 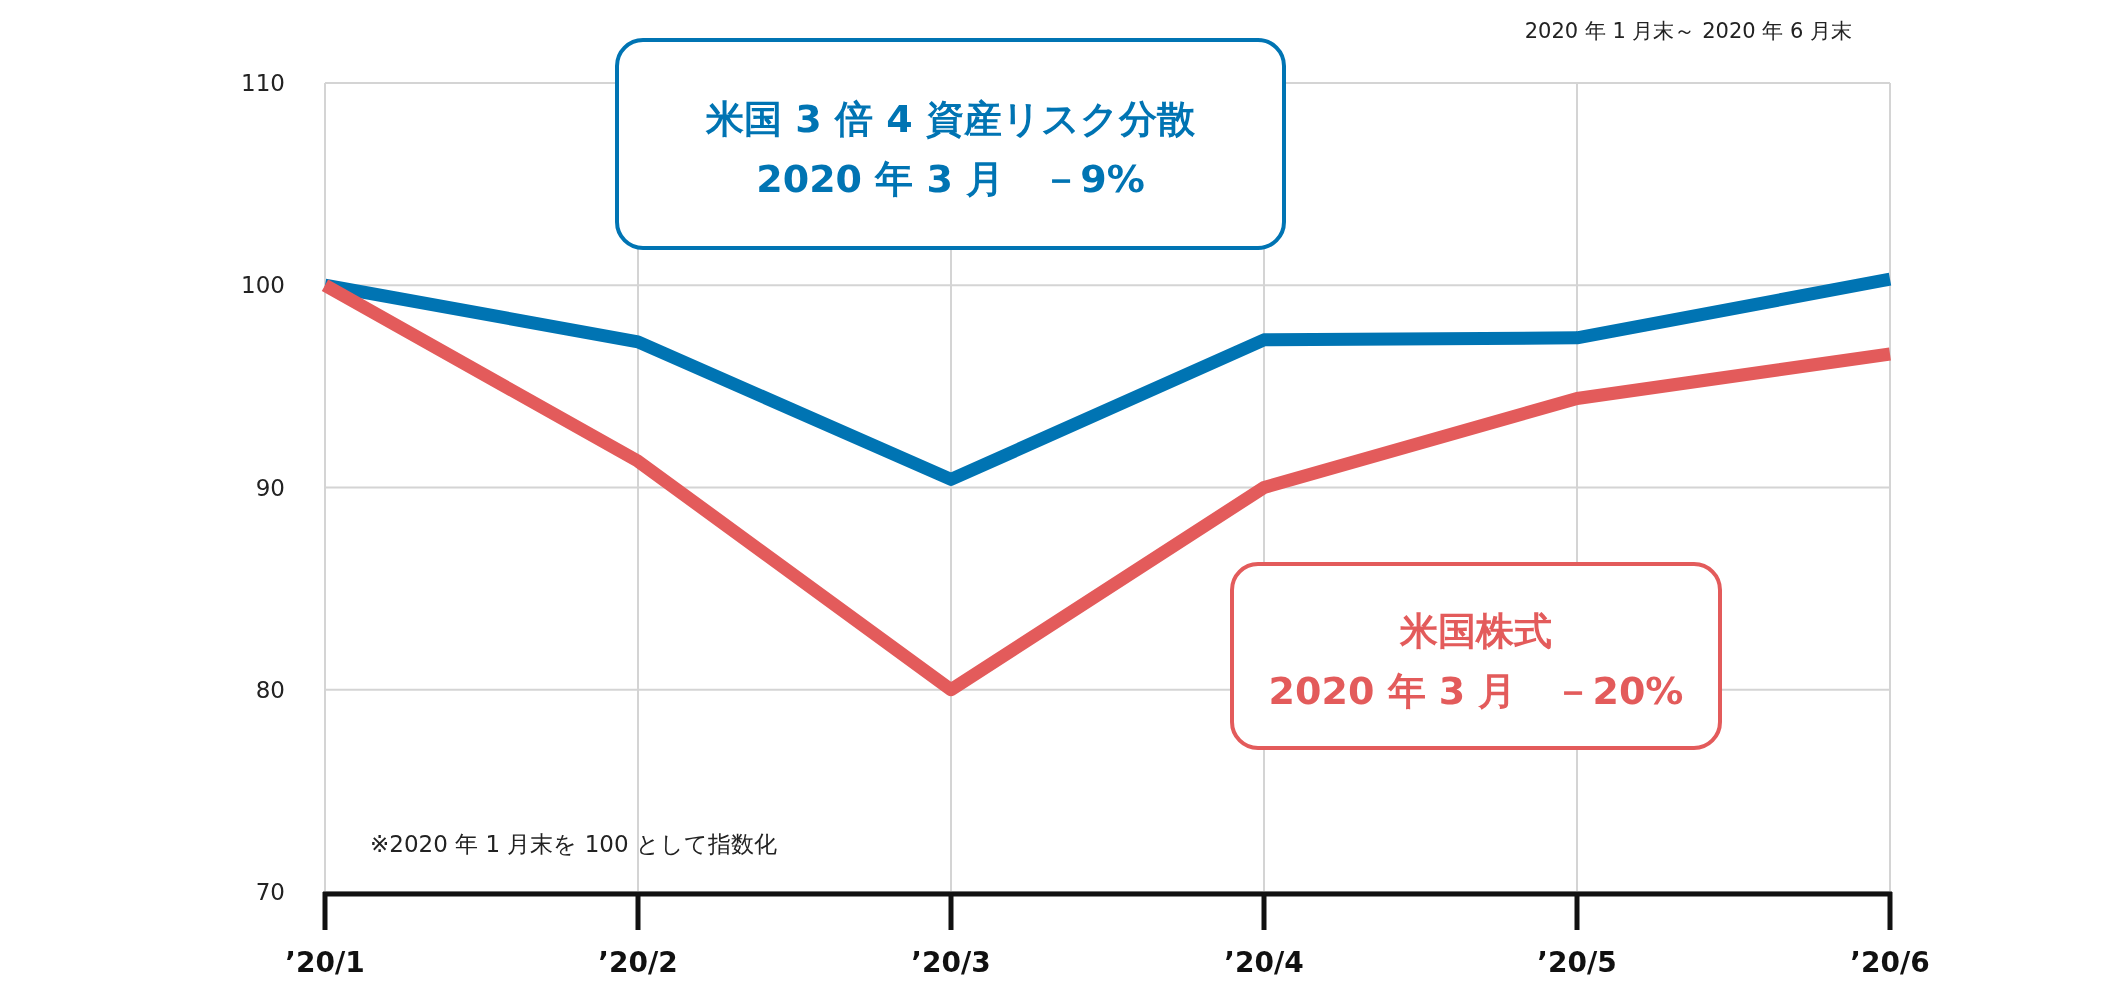 I want to click on y-tick-label: 80, so click(x=270, y=689).